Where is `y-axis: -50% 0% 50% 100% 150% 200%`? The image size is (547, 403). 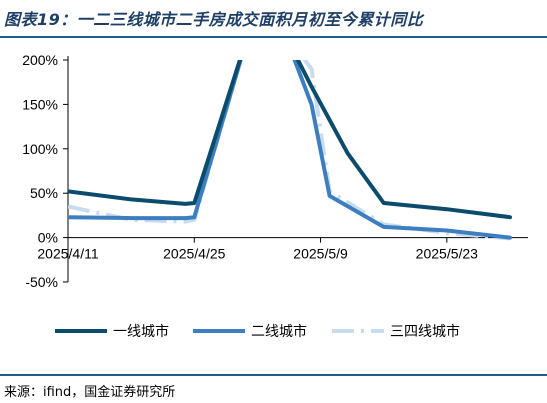
y-axis: -50% 0% 50% 100% 150% 200% is located at coordinates (45, 171).